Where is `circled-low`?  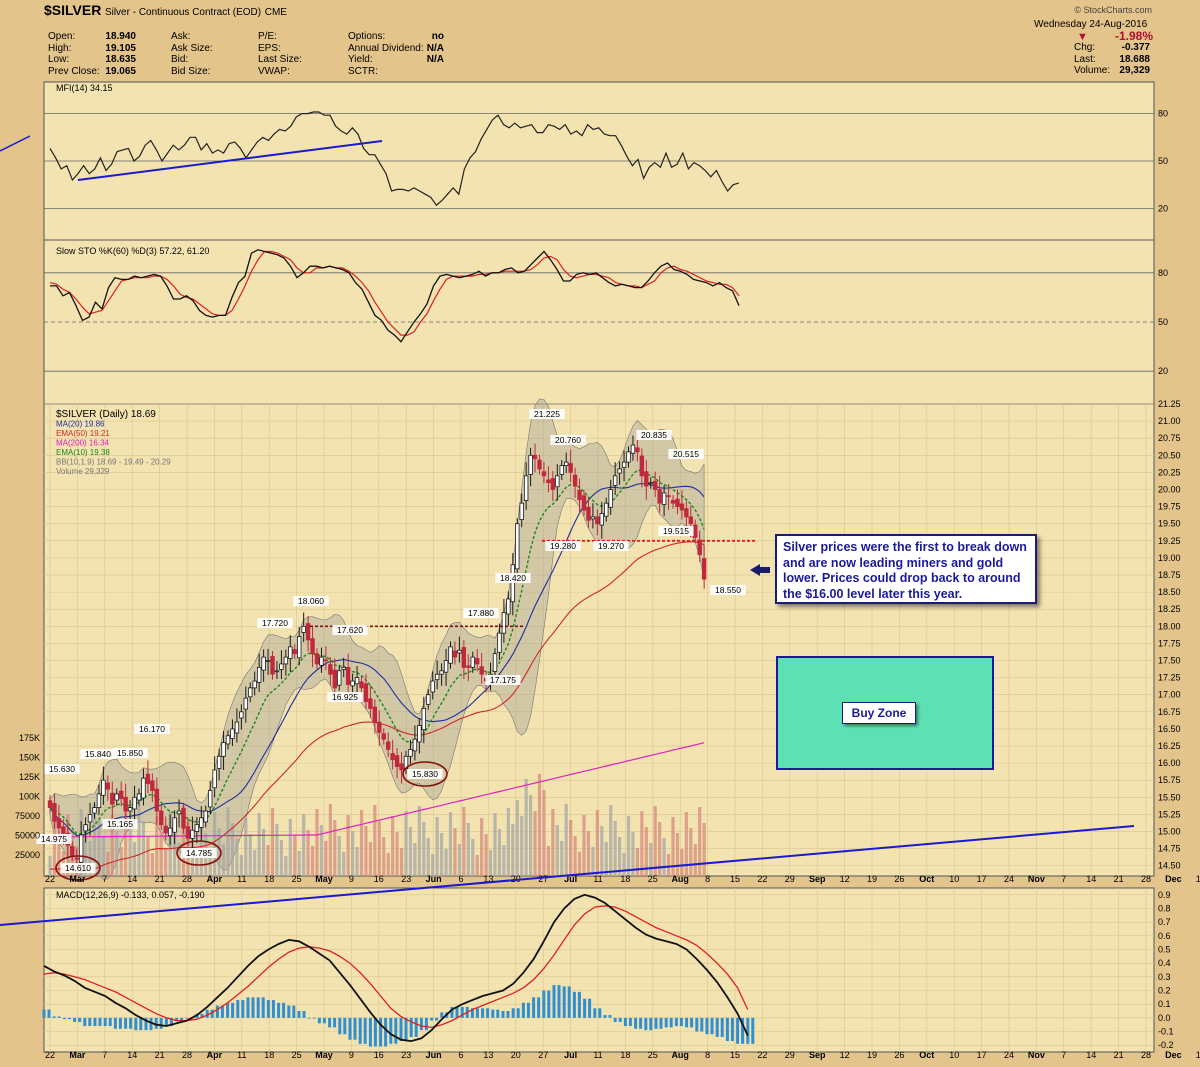 circled-low is located at coordinates (425, 774).